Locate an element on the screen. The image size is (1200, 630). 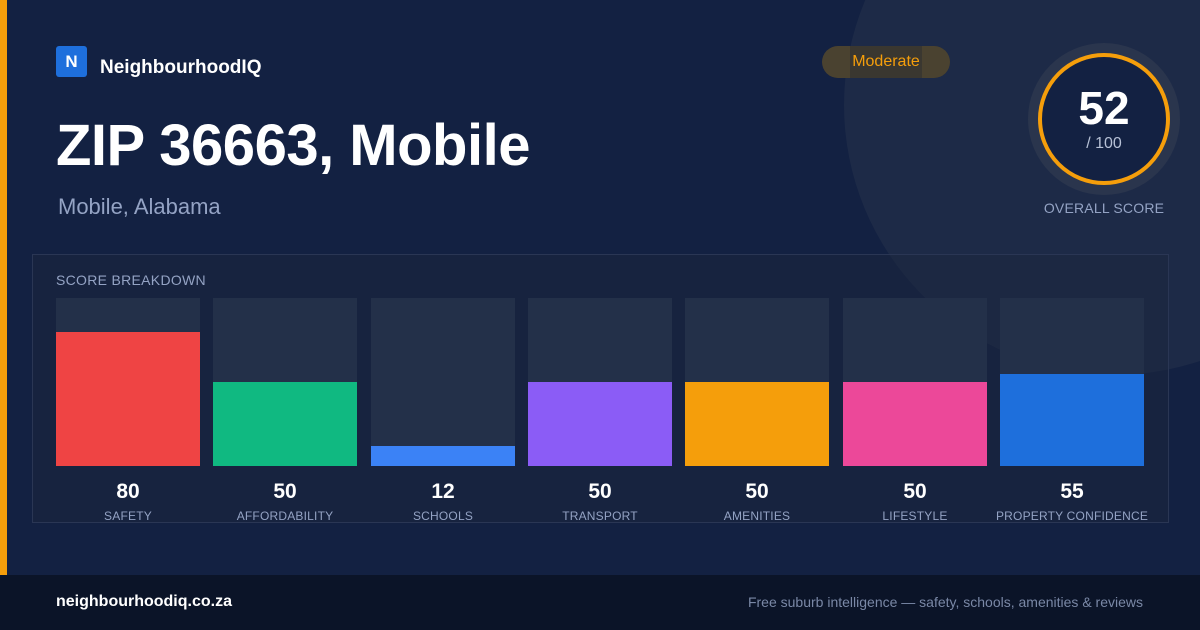
accent-bar is located at coordinates (3, 287).